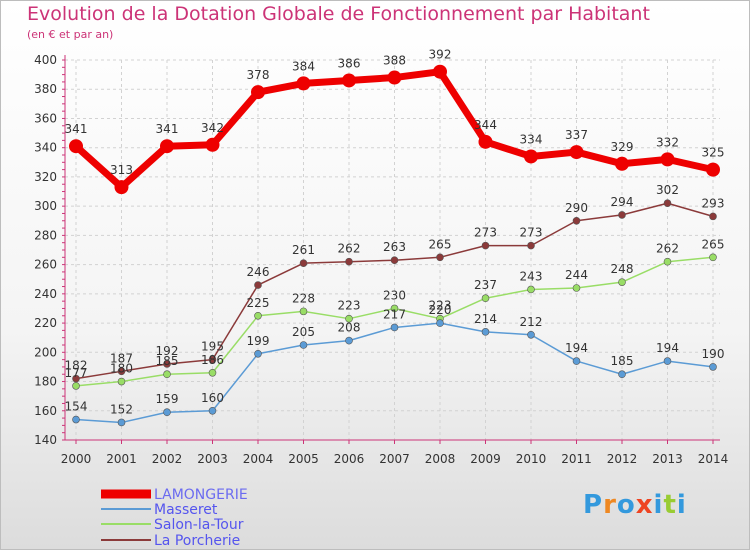 Image resolution: width=750 pixels, height=550 pixels. Describe the element at coordinates (394, 314) in the screenshot. I see `data-label: 217` at that location.